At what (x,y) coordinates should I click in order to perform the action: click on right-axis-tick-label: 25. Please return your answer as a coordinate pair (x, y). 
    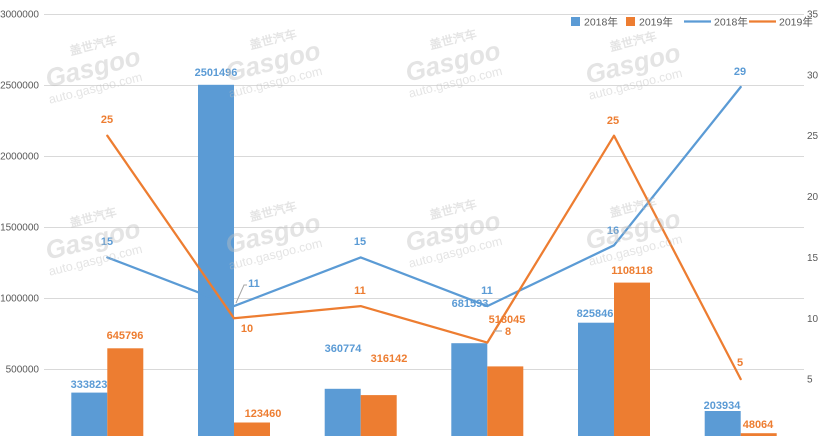
    Looking at the image, I should click on (813, 136).